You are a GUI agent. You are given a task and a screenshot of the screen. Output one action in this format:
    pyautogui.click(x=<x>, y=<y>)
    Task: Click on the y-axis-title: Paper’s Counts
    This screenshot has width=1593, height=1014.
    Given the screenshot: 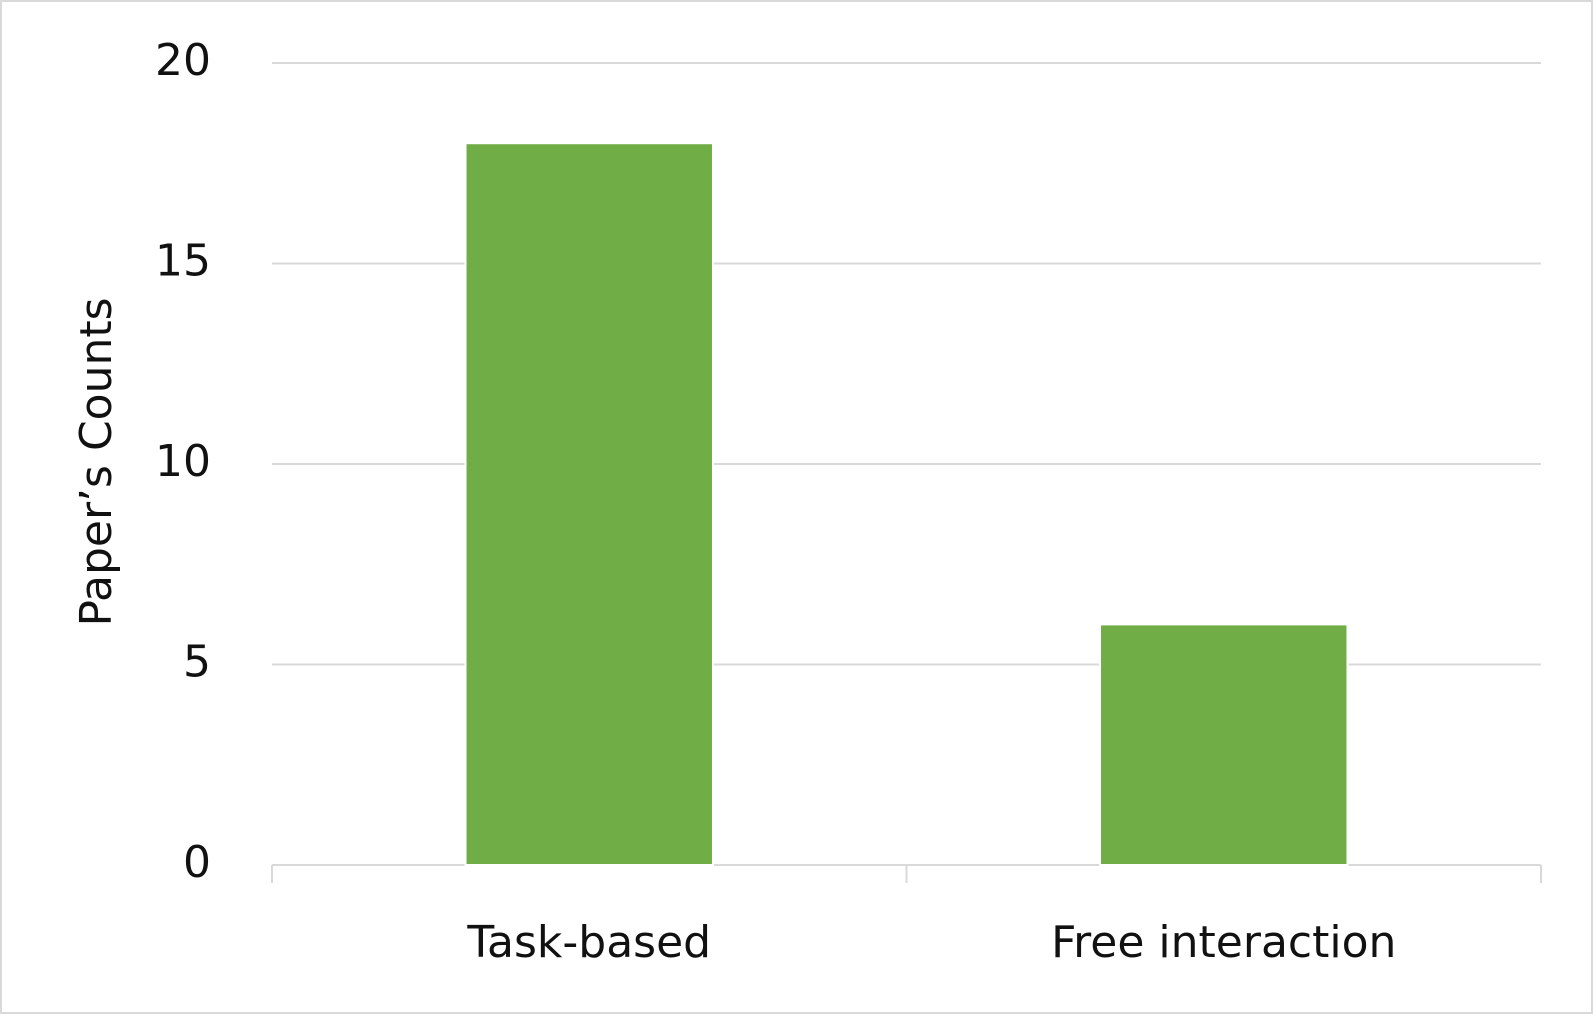 What is the action you would take?
    pyautogui.click(x=96, y=461)
    